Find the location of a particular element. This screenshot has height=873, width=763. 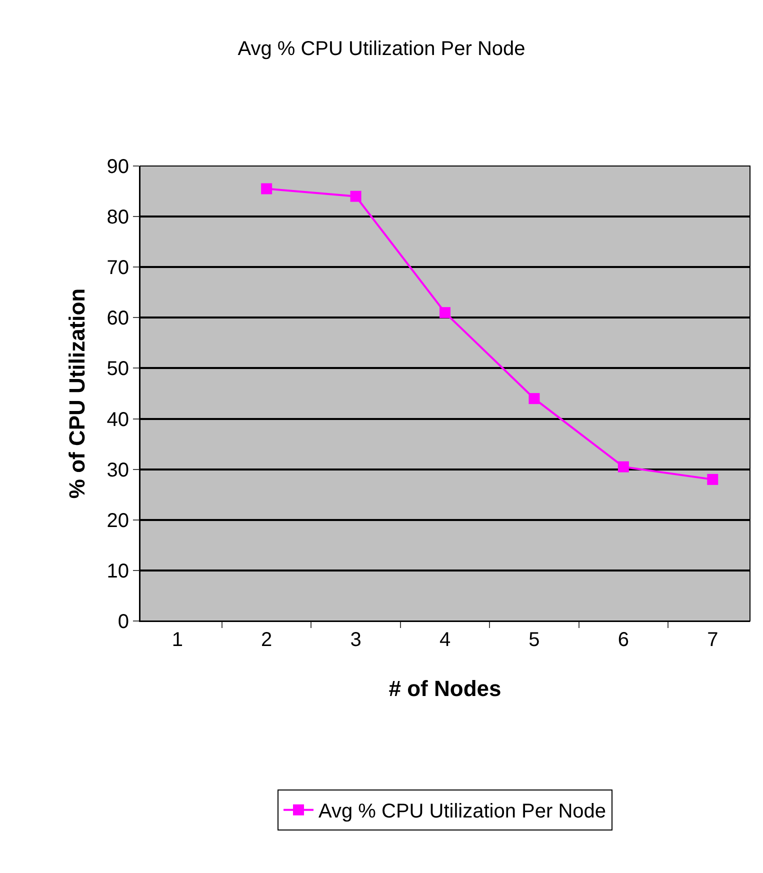

legend-label: Avg % CPU Utilization Per Node is located at coordinates (462, 811).